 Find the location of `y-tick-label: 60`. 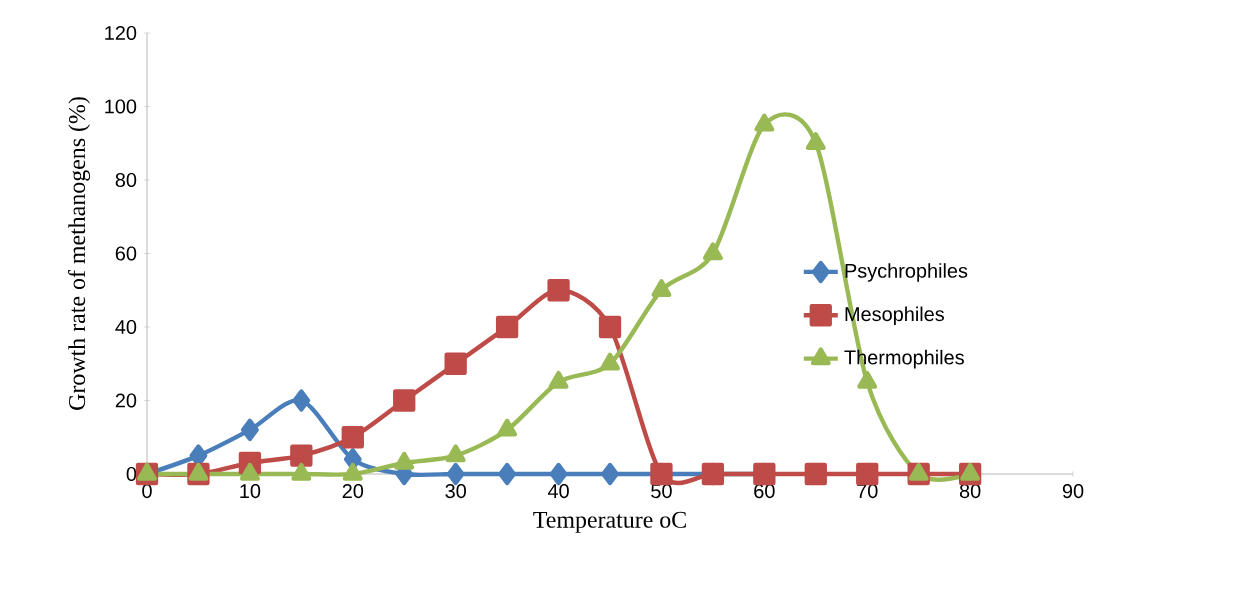

y-tick-label: 60 is located at coordinates (126, 253).